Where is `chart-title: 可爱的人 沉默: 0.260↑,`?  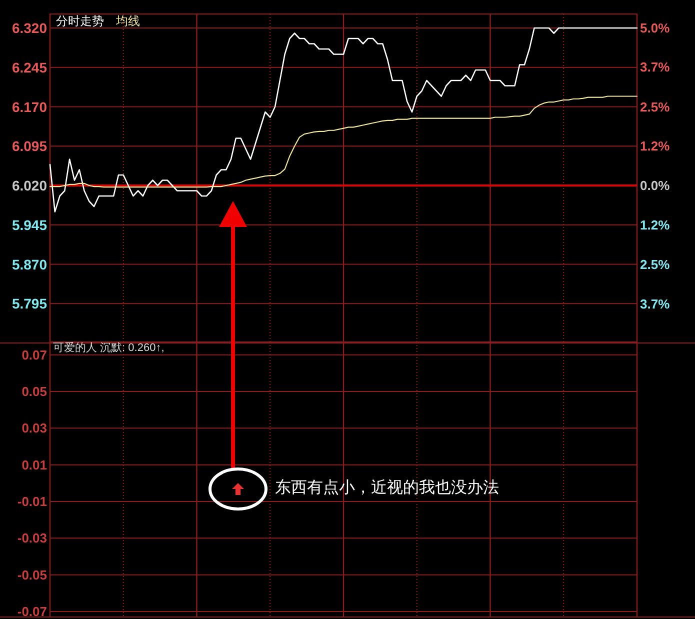
chart-title: 可爱的人 沉默: 0.260↑, is located at coordinates (108, 347).